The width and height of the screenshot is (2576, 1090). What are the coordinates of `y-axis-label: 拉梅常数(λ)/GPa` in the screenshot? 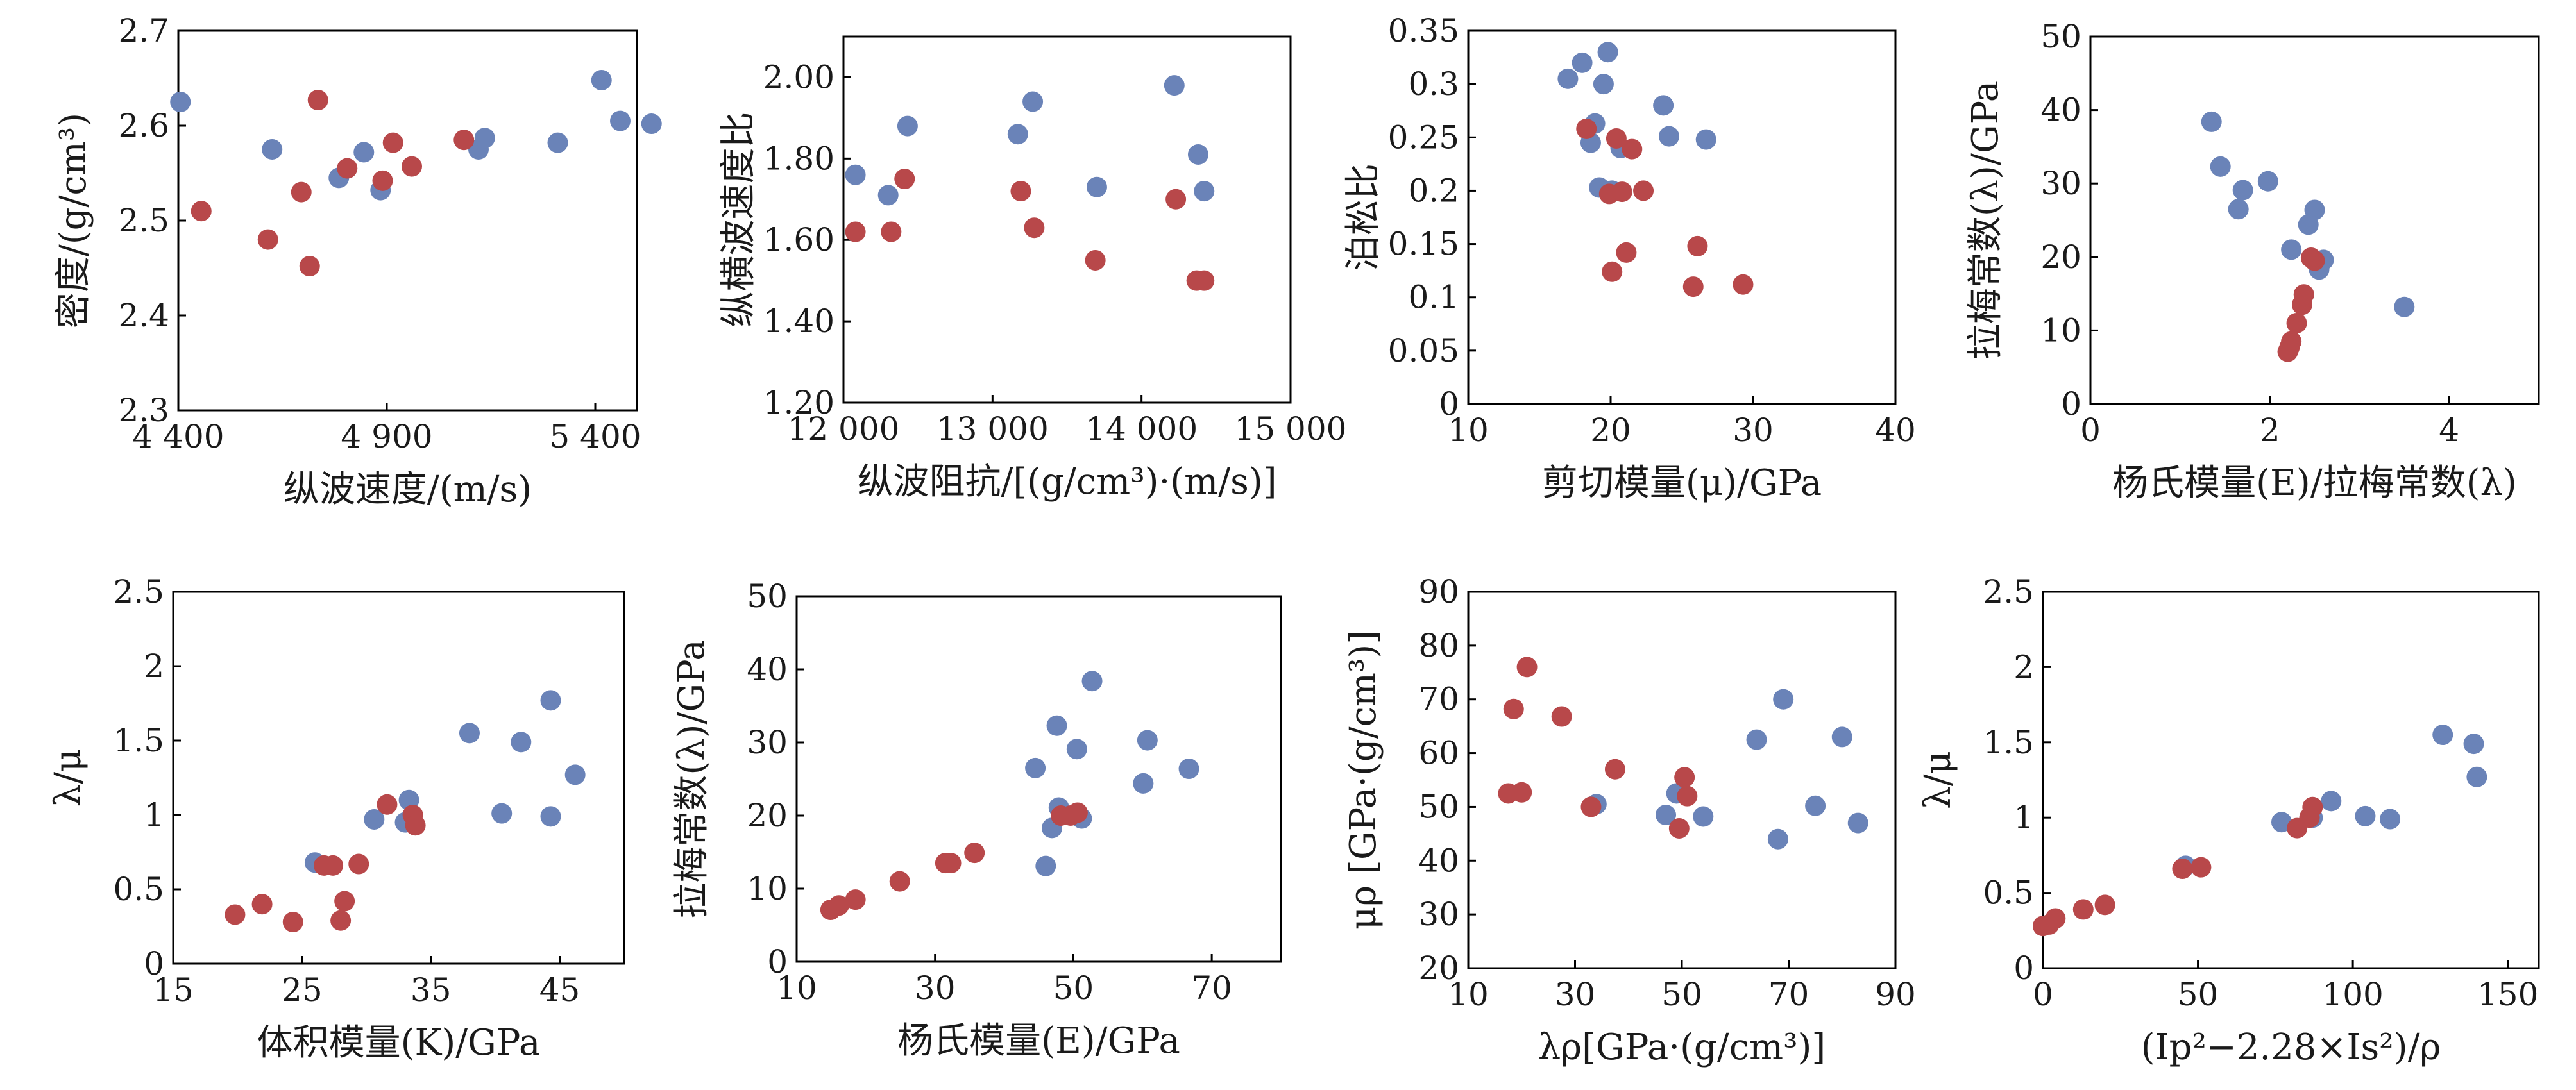 It's located at (692, 778).